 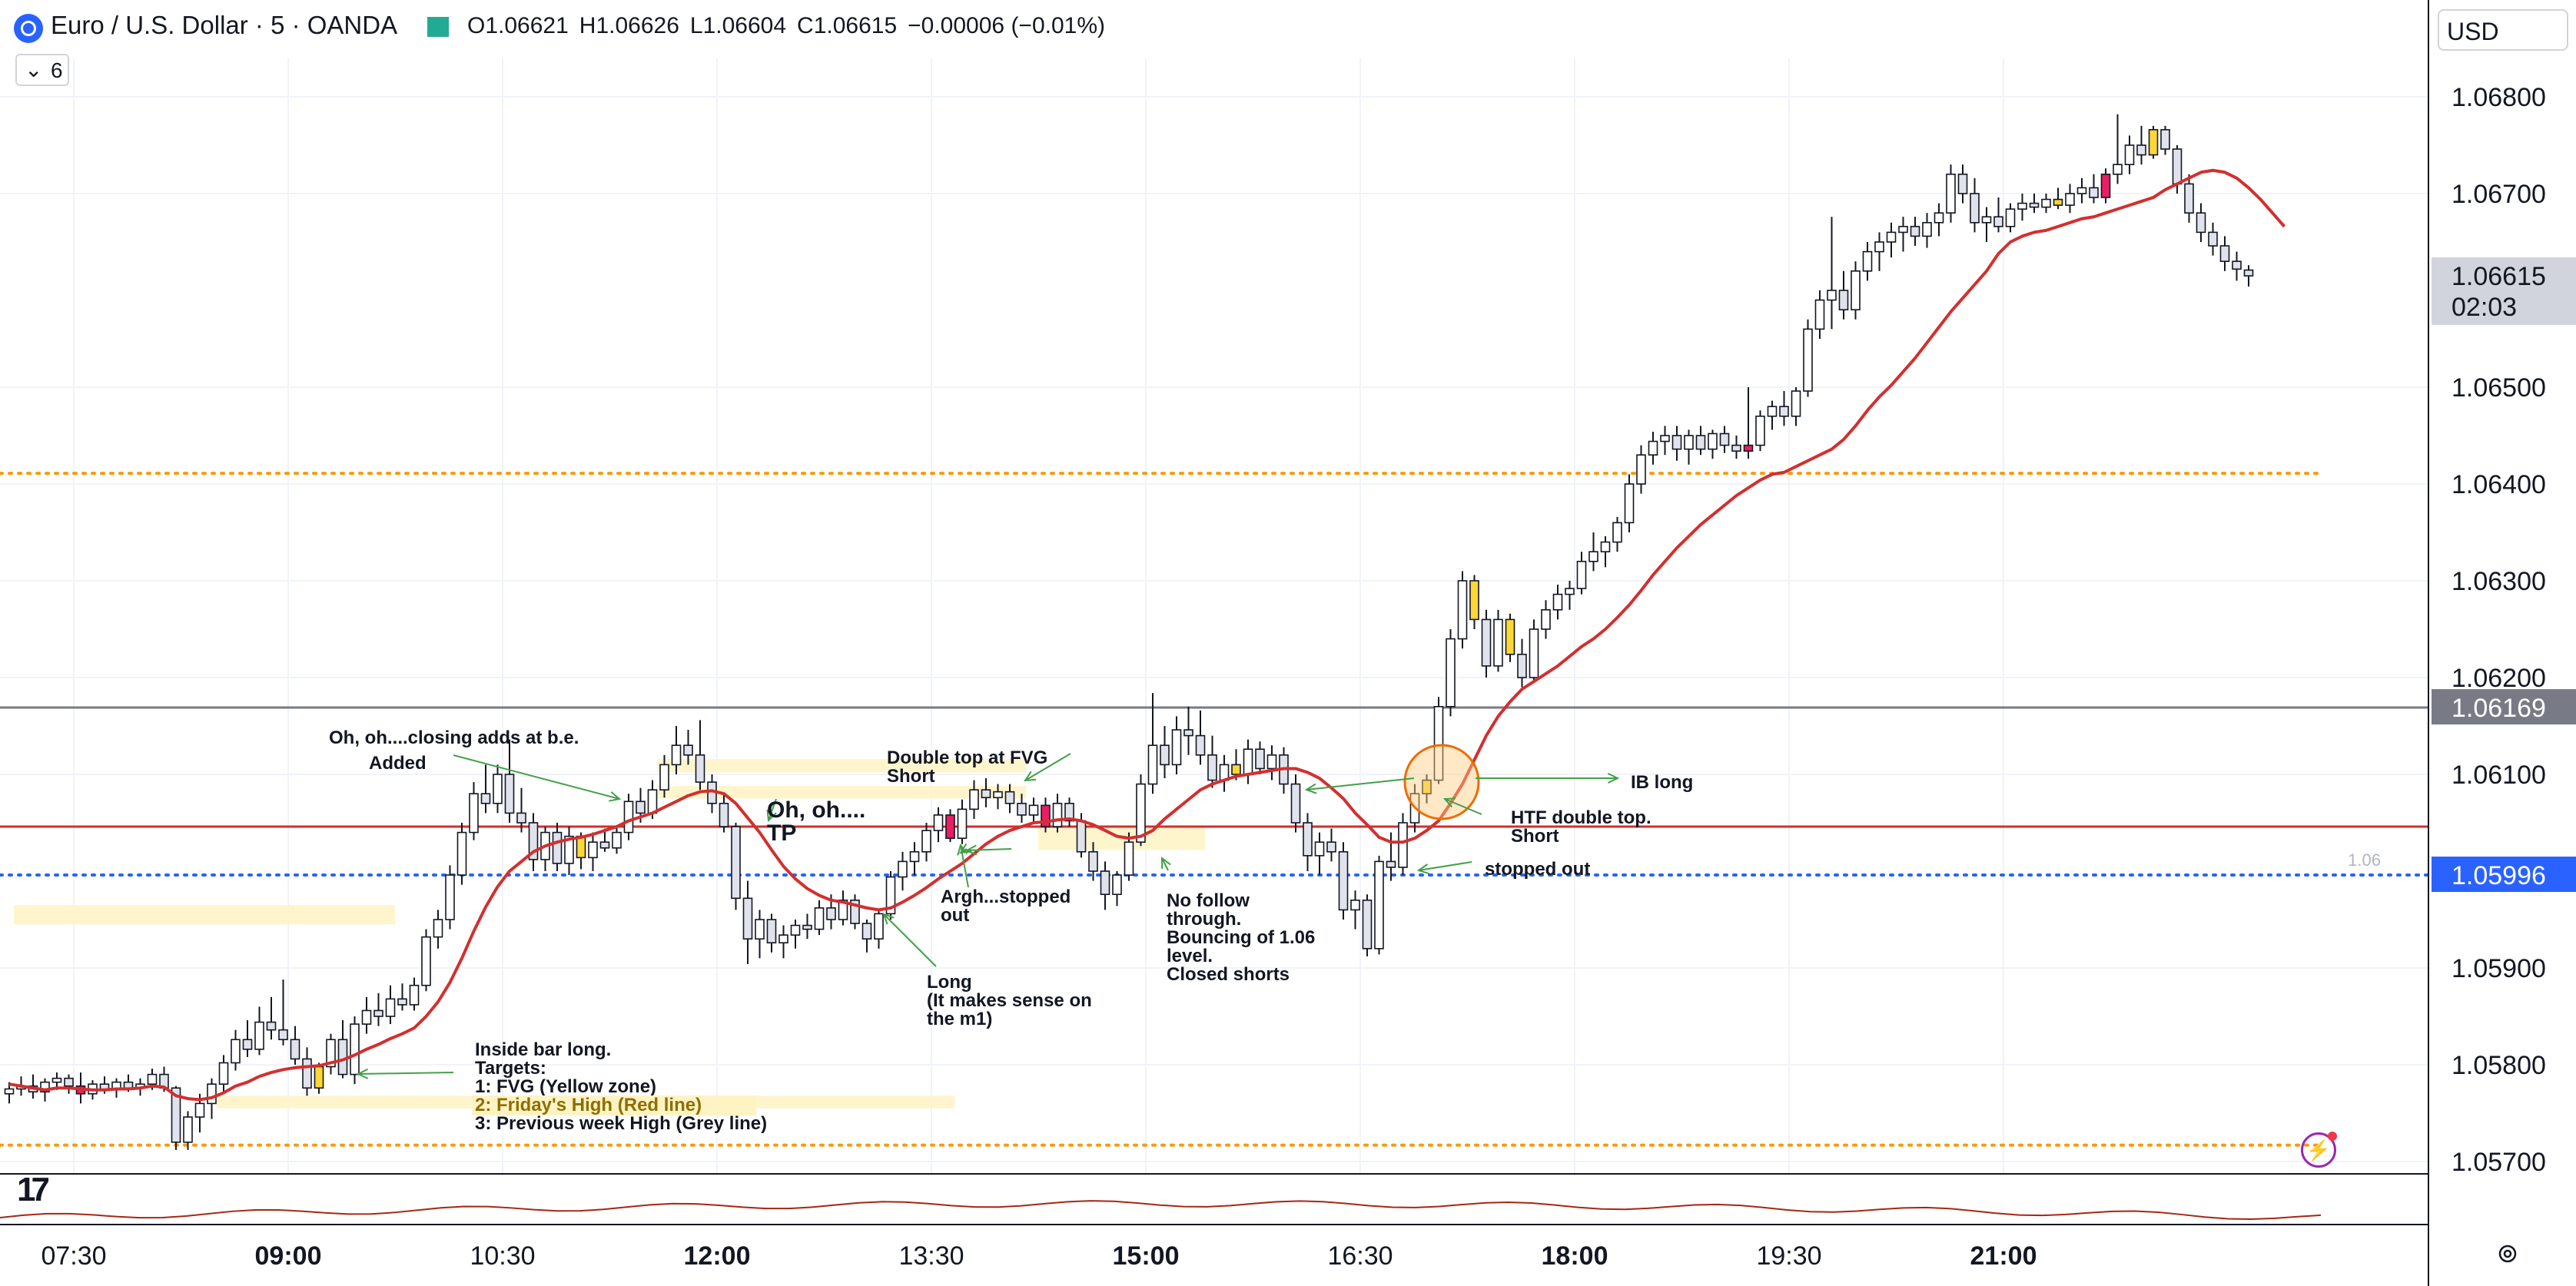 I want to click on price-tick-label: 1.05700, so click(x=2499, y=1162).